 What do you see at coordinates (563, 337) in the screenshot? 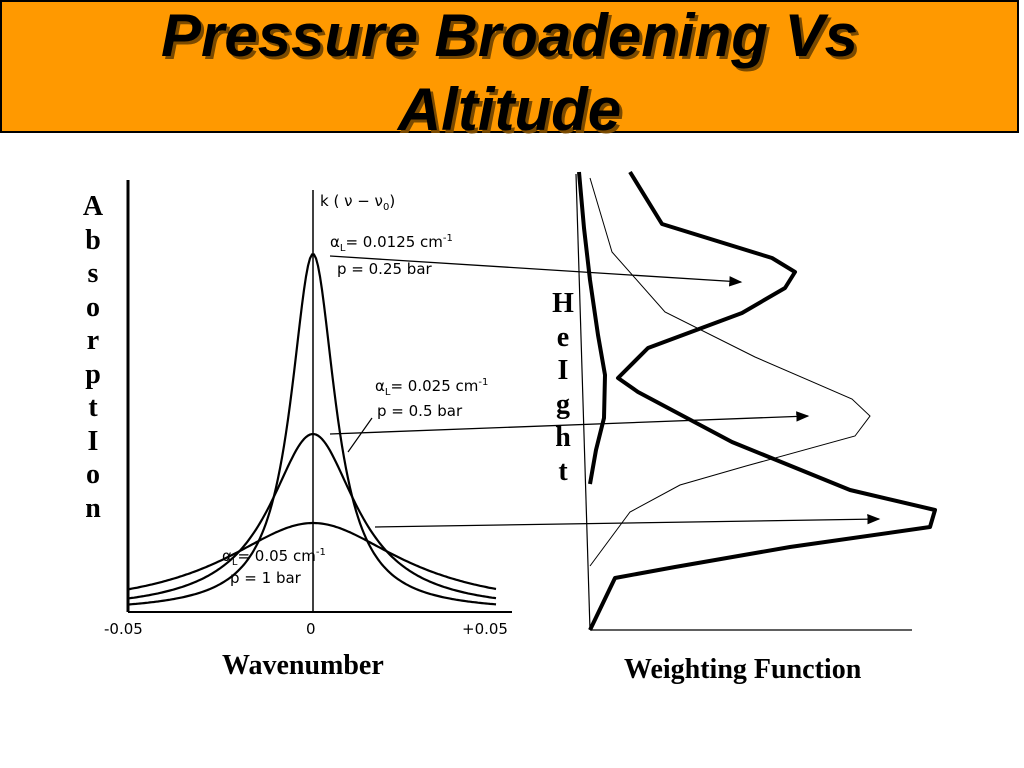
I see `height-letter: e` at bounding box center [563, 337].